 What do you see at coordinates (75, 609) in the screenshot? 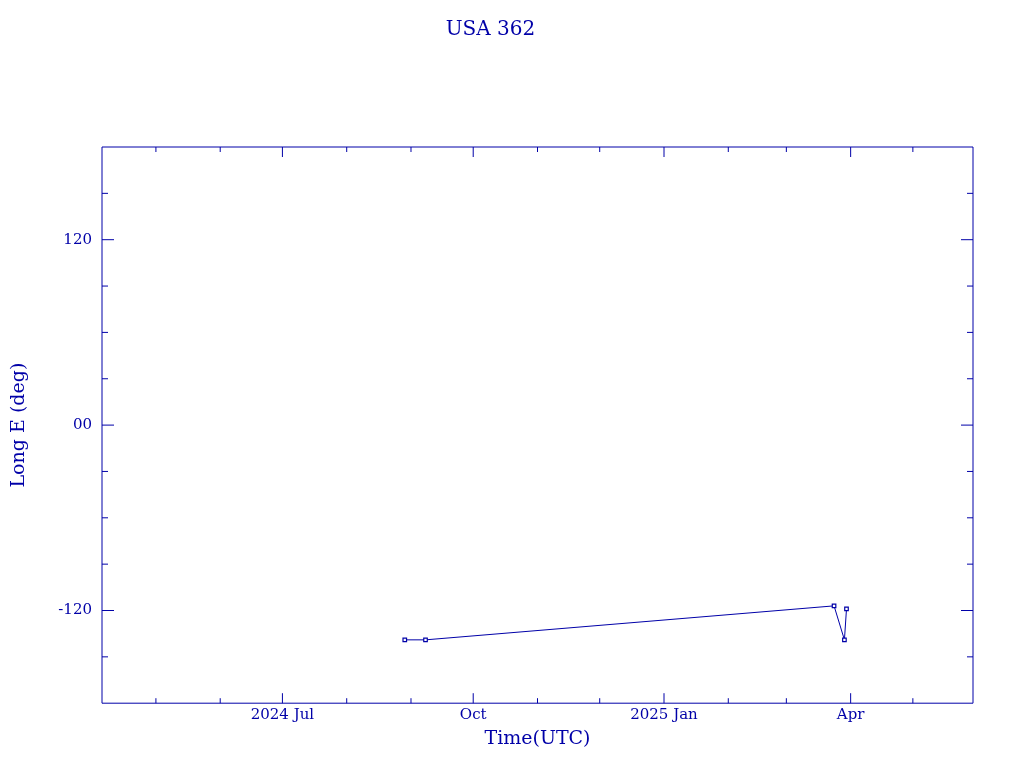
I see `y-tick-label: -120` at bounding box center [75, 609].